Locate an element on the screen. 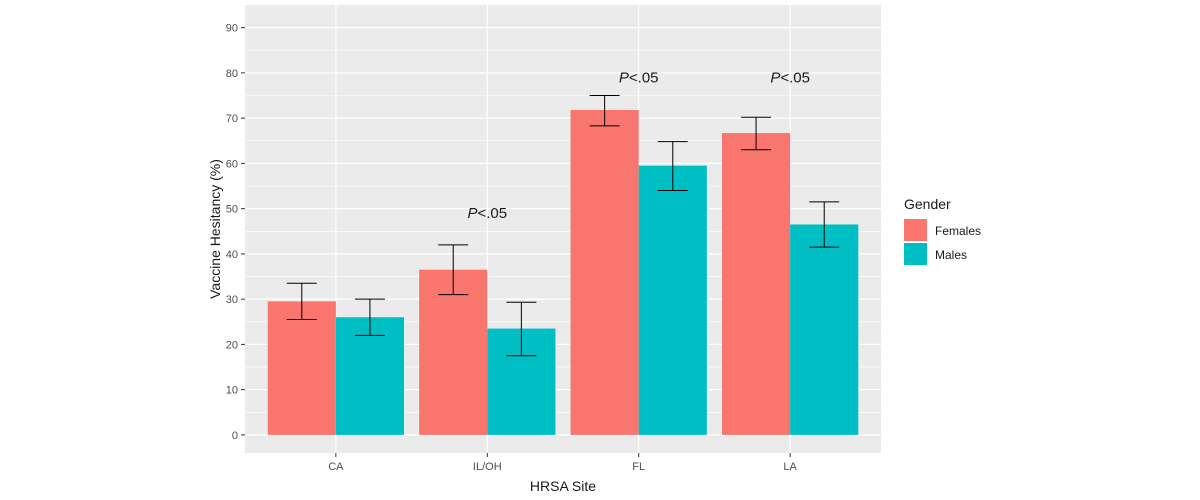 The height and width of the screenshot is (500, 1200). x-tick-label: IL/OH is located at coordinates (487, 467).